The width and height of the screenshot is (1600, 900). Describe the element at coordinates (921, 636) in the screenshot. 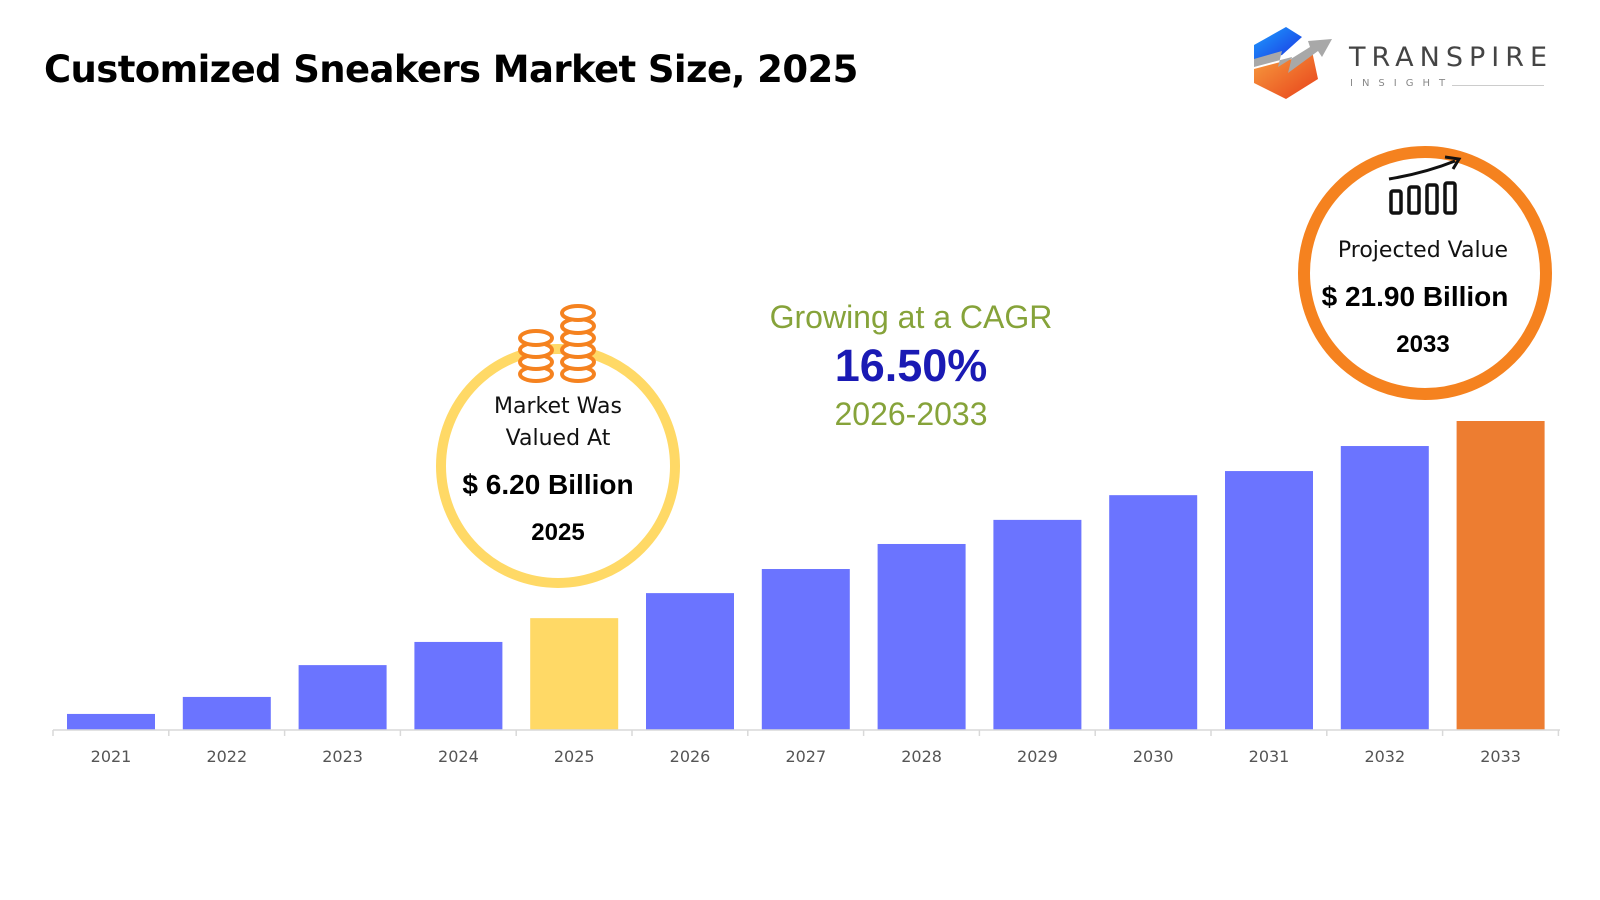

I see `bar-2028` at that location.